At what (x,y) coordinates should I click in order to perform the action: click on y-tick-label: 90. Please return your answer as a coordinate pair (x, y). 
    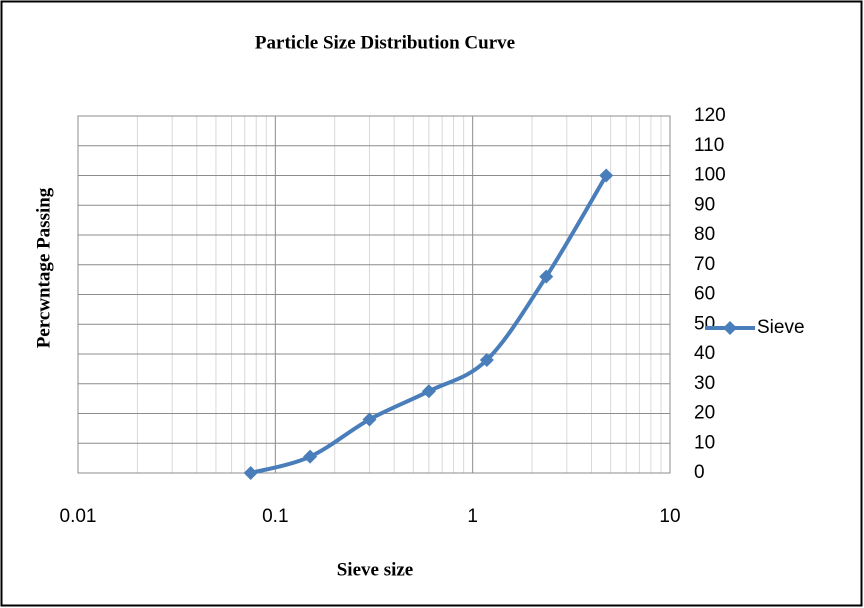
    Looking at the image, I should click on (704, 204).